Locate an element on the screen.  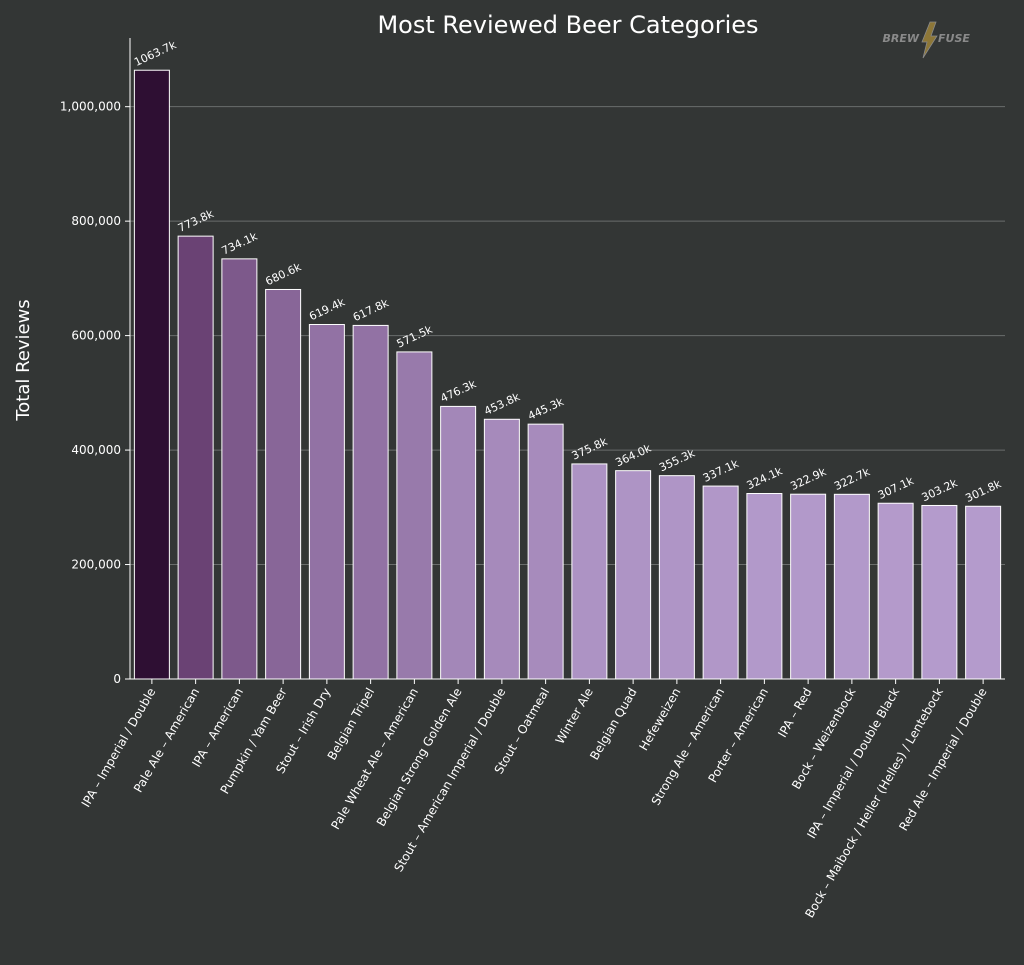
x-tick-label: Pale Wheat Ale – American is located at coordinates (374, 759).